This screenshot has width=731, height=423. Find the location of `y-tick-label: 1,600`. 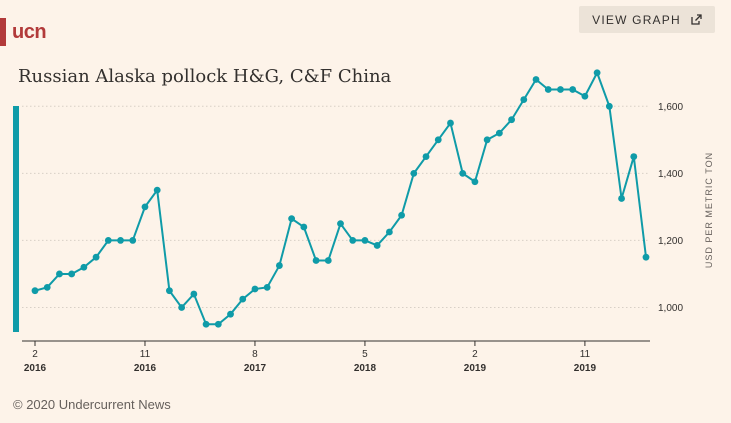

y-tick-label: 1,600 is located at coordinates (670, 107).